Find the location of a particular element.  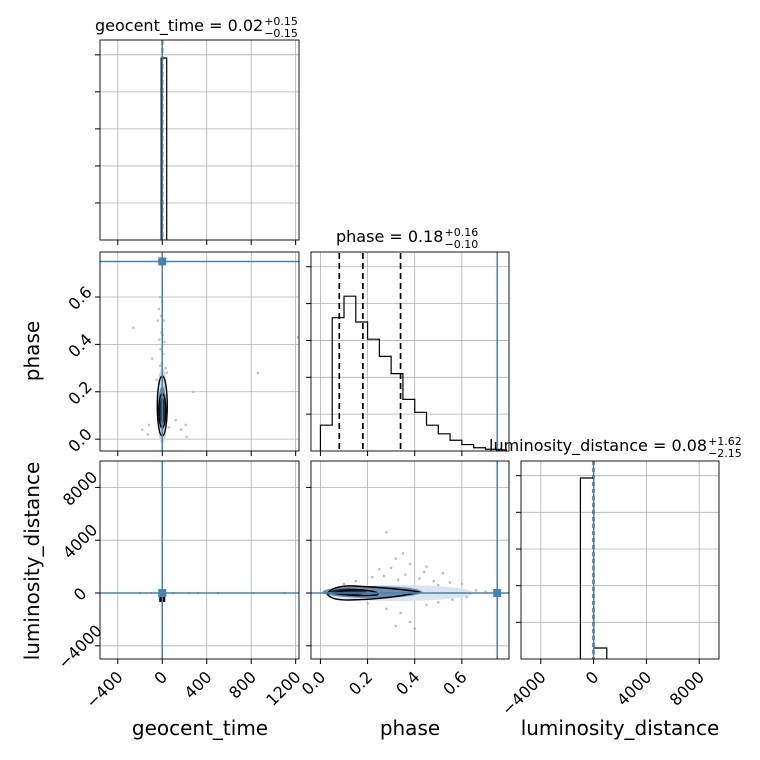

title-luminosity_distance-sub: −2.15 is located at coordinates (725, 453).